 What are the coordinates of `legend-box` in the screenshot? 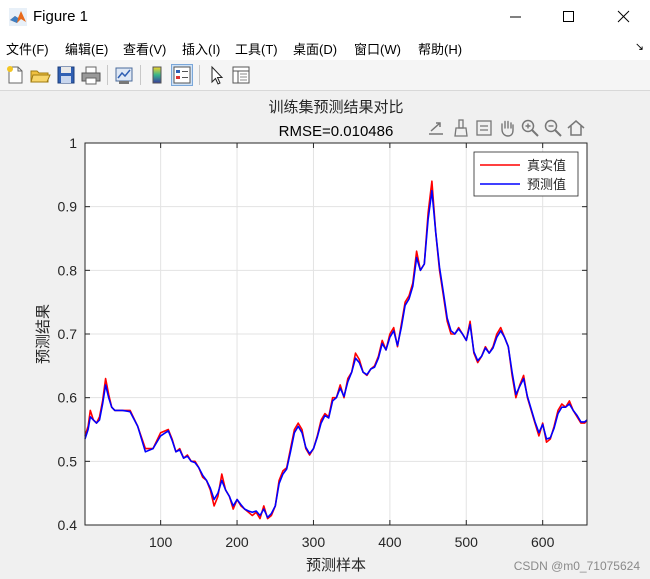 It's located at (526, 174).